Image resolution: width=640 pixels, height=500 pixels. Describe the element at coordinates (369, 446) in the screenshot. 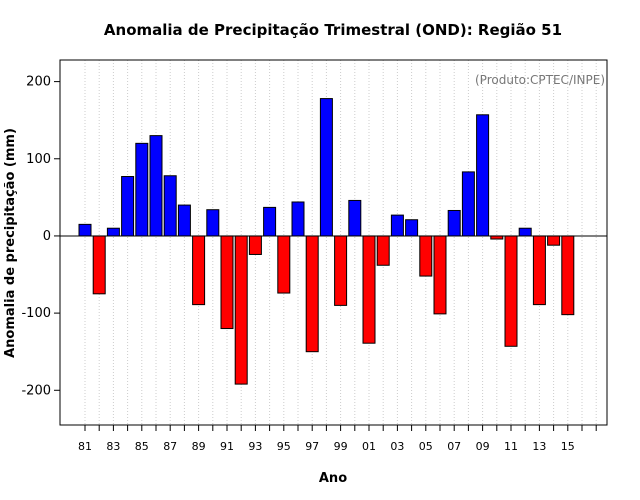

I see `x-tick-label: 01` at that location.